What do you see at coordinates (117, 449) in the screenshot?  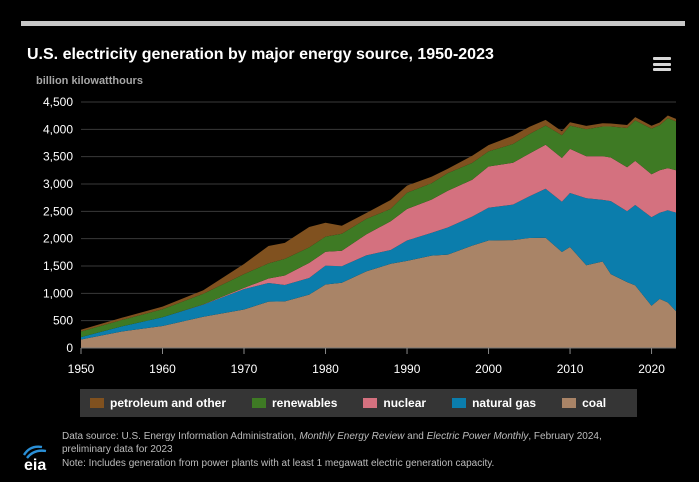 I see `footer-source-cont: preliminary data for 2023` at bounding box center [117, 449].